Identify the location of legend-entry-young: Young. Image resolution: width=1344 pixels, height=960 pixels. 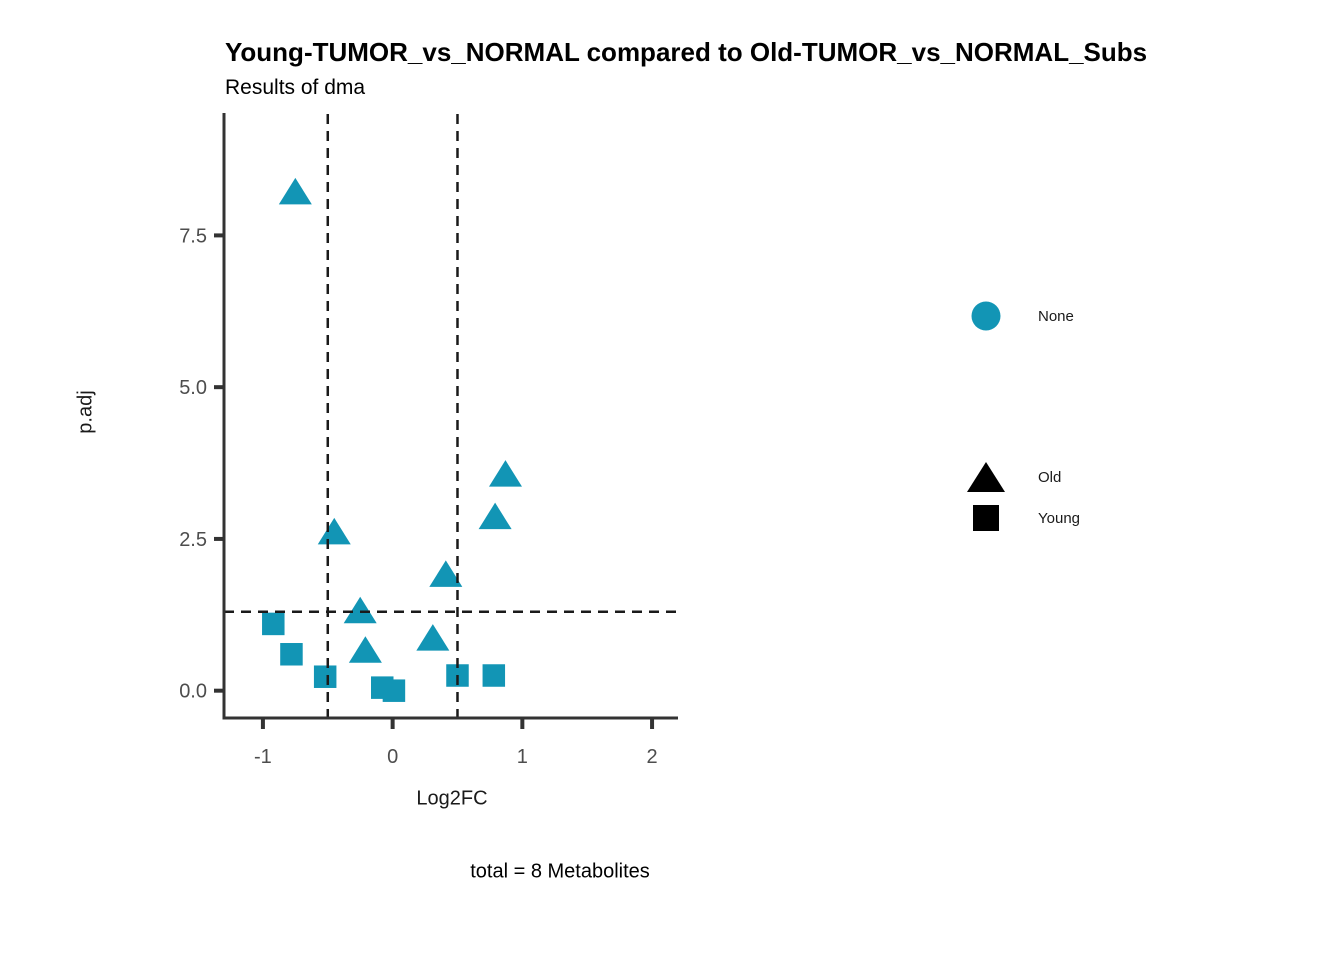
(1021, 518).